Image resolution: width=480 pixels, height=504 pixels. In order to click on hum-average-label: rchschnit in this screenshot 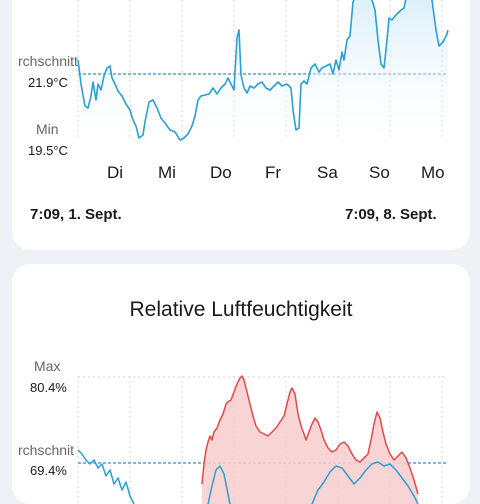, I will do `click(46, 450)`.